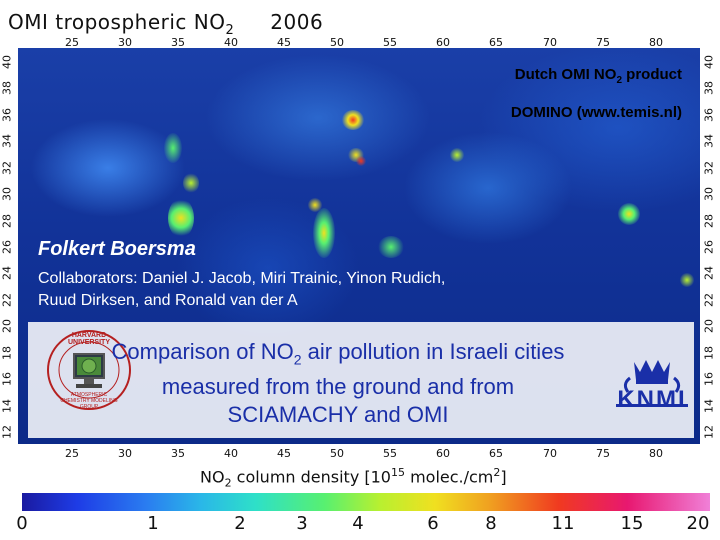 The height and width of the screenshot is (540, 720). What do you see at coordinates (191, 183) in the screenshot?
I see `hotspot-nile-delta` at bounding box center [191, 183].